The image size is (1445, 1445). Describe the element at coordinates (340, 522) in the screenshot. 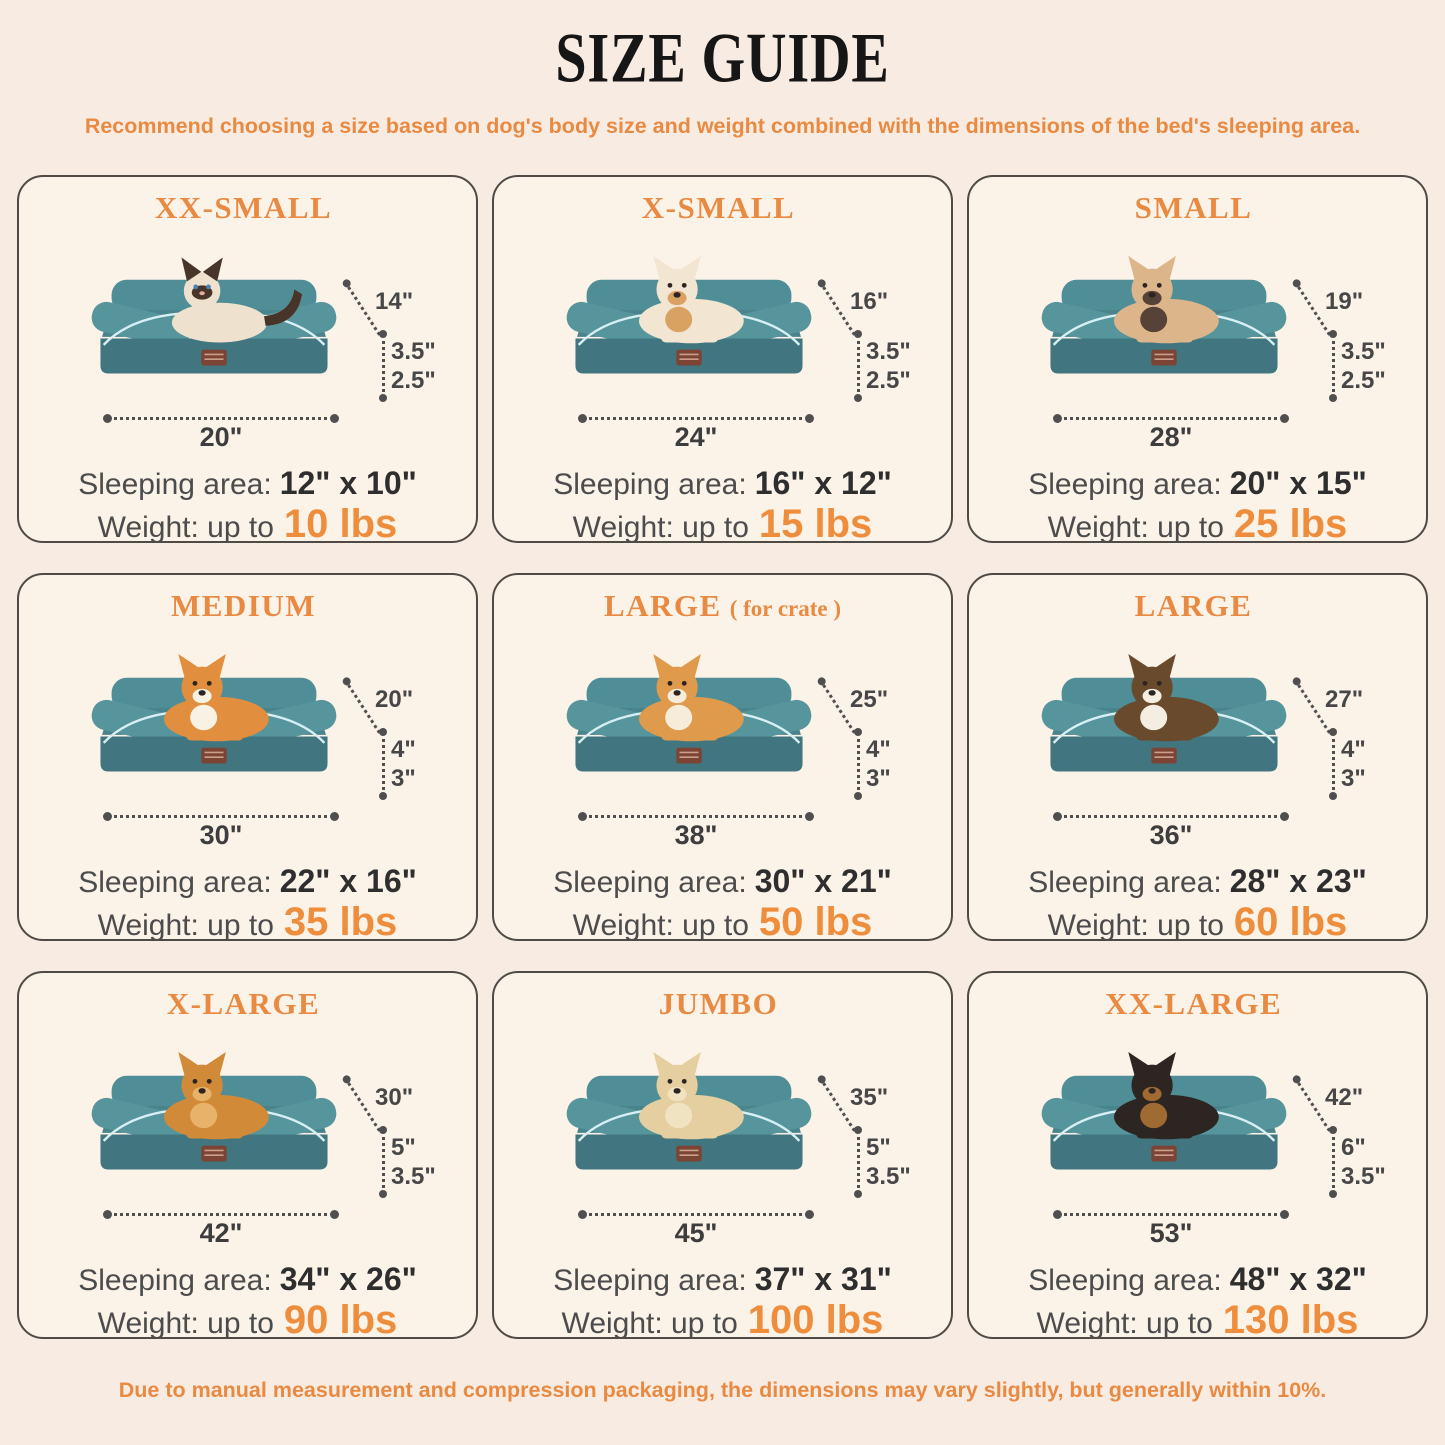

I see `weight-value: 10 lbs` at that location.